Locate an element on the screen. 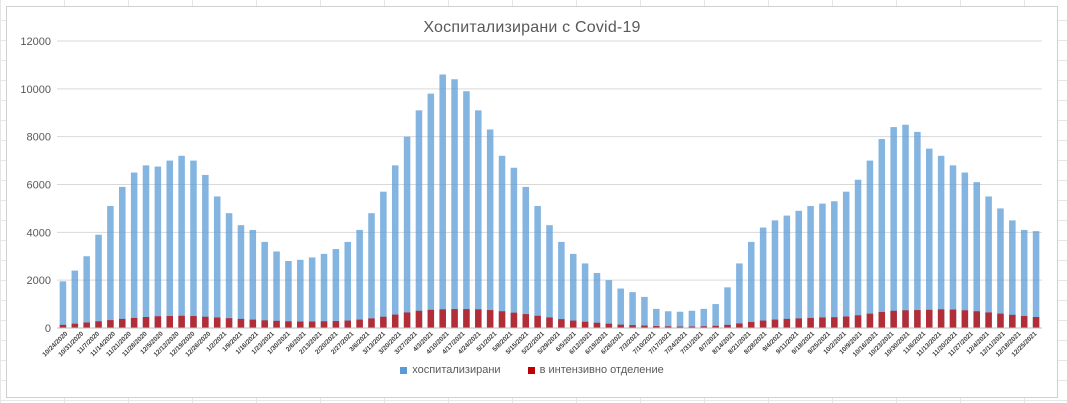 The image size is (1067, 403). legend-swatch-icu is located at coordinates (531, 370).